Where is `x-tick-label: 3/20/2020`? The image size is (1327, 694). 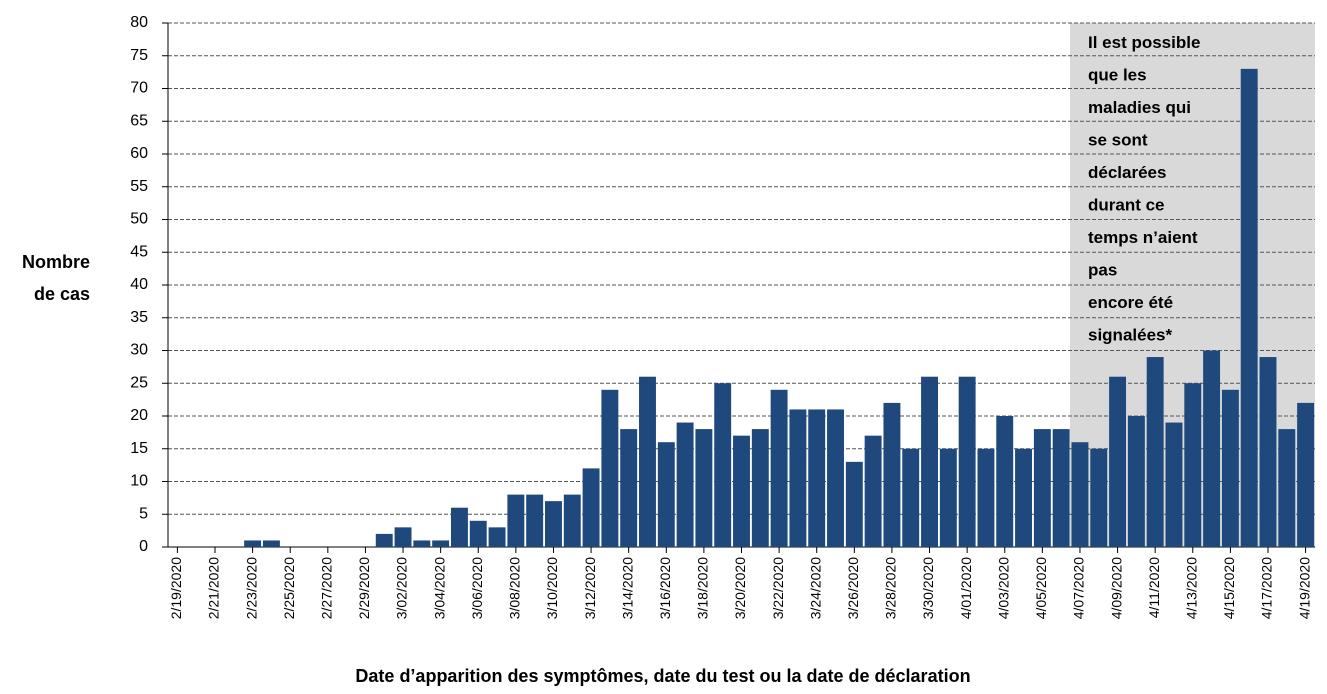 x-tick-label: 3/20/2020 is located at coordinates (740, 588).